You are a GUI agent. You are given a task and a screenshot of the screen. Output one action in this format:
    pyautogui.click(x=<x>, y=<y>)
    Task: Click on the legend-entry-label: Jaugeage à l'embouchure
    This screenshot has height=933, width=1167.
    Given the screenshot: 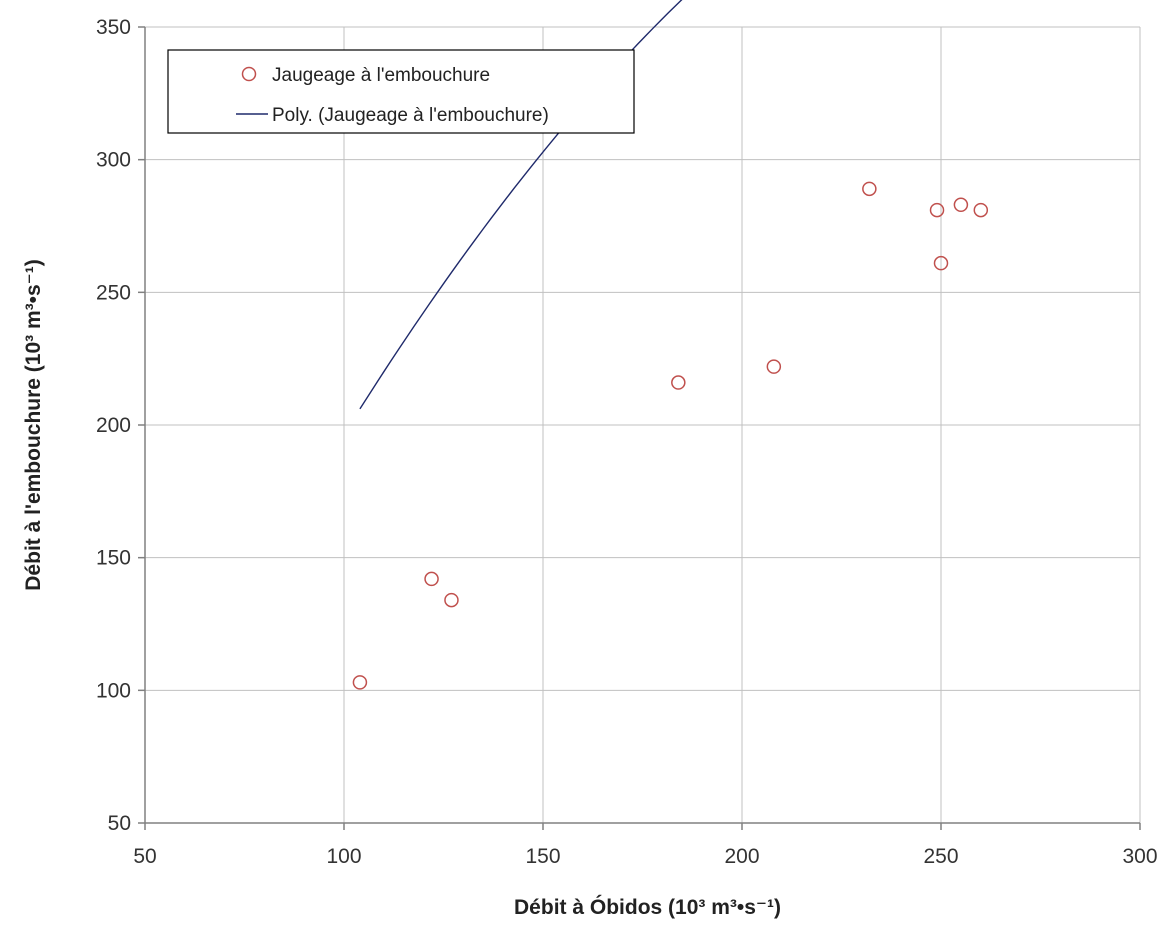 What is the action you would take?
    pyautogui.click(x=381, y=75)
    